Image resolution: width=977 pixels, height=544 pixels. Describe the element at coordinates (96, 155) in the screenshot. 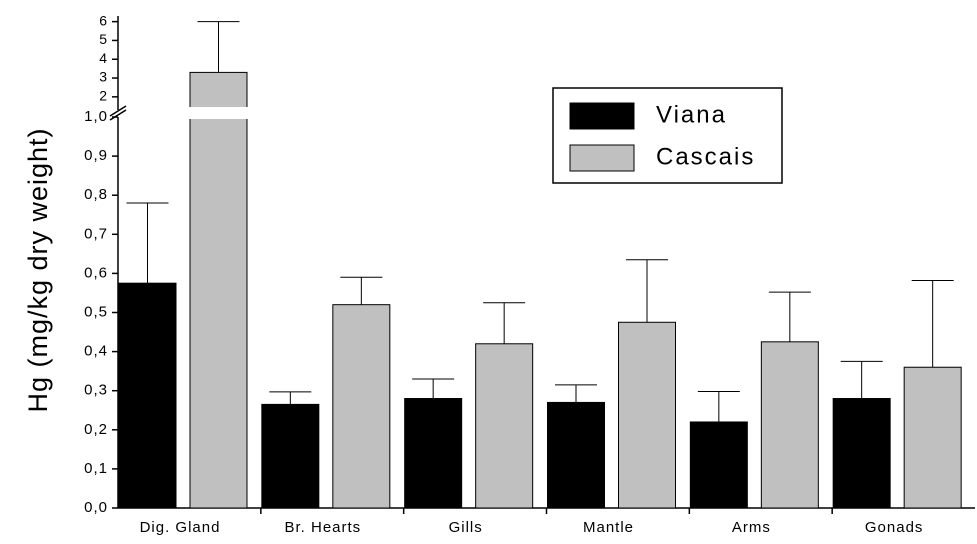

I see `y-tick-label: 0,9` at that location.